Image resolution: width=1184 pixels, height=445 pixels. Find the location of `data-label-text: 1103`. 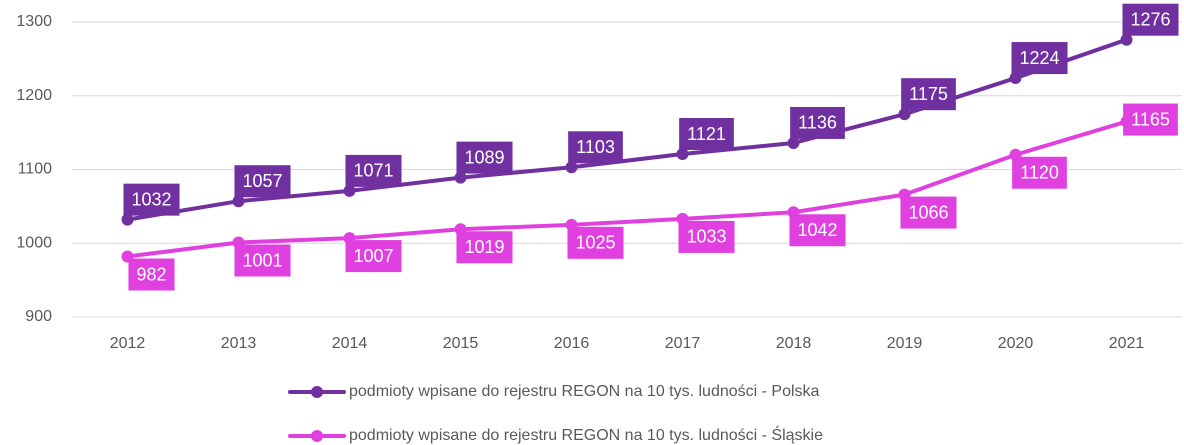

data-label-text: 1103 is located at coordinates (595, 147).